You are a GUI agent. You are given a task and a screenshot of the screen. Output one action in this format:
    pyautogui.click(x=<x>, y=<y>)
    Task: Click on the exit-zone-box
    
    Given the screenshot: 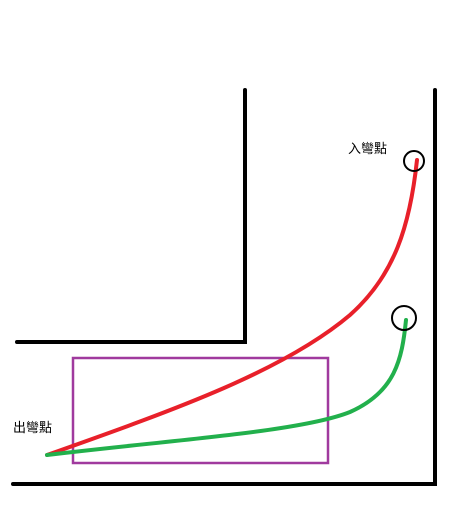 What is the action you would take?
    pyautogui.click(x=200, y=410)
    